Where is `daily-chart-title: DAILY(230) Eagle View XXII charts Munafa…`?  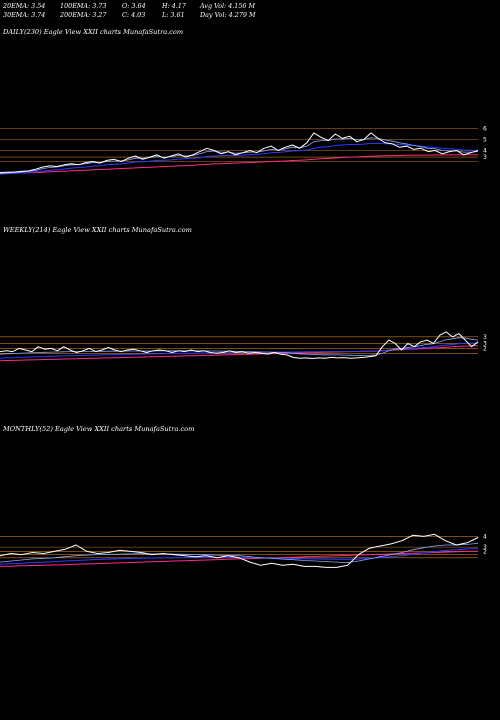 daily-chart-title: DAILY(230) Eagle View XXII charts Munafa… is located at coordinates (93, 32).